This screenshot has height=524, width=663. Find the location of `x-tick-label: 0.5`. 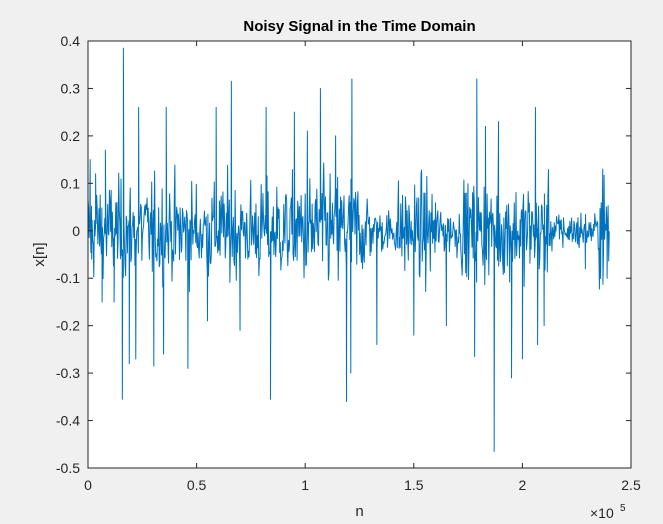

x-tick-label: 0.5 is located at coordinates (197, 485).